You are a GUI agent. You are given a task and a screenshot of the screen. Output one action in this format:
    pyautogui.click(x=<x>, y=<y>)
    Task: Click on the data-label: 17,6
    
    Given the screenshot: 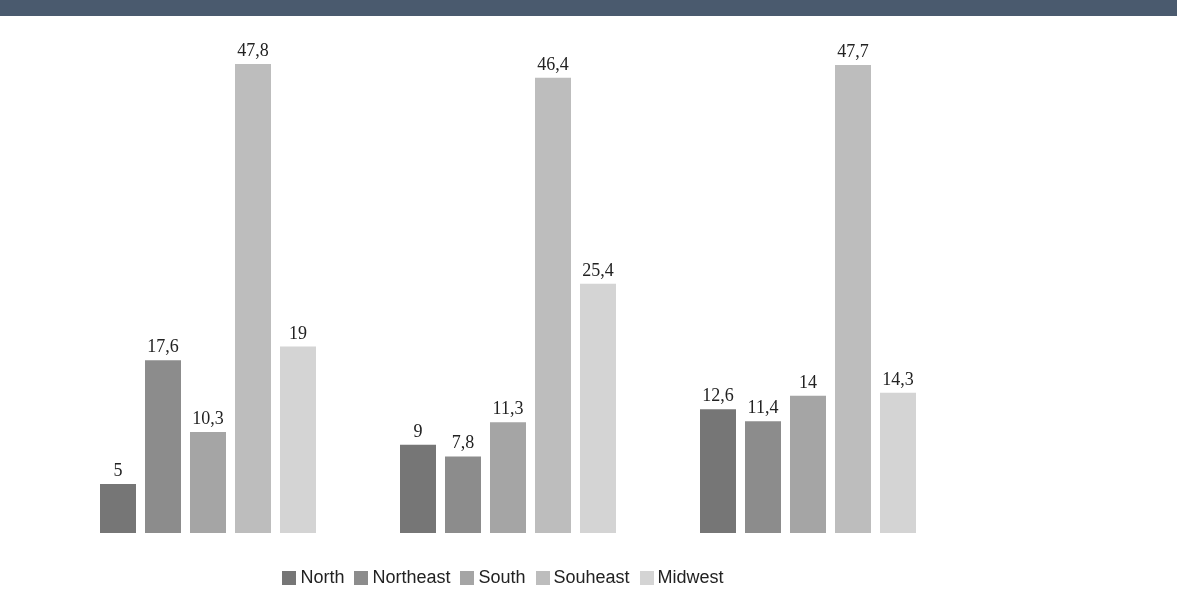 What is the action you would take?
    pyautogui.click(x=163, y=346)
    